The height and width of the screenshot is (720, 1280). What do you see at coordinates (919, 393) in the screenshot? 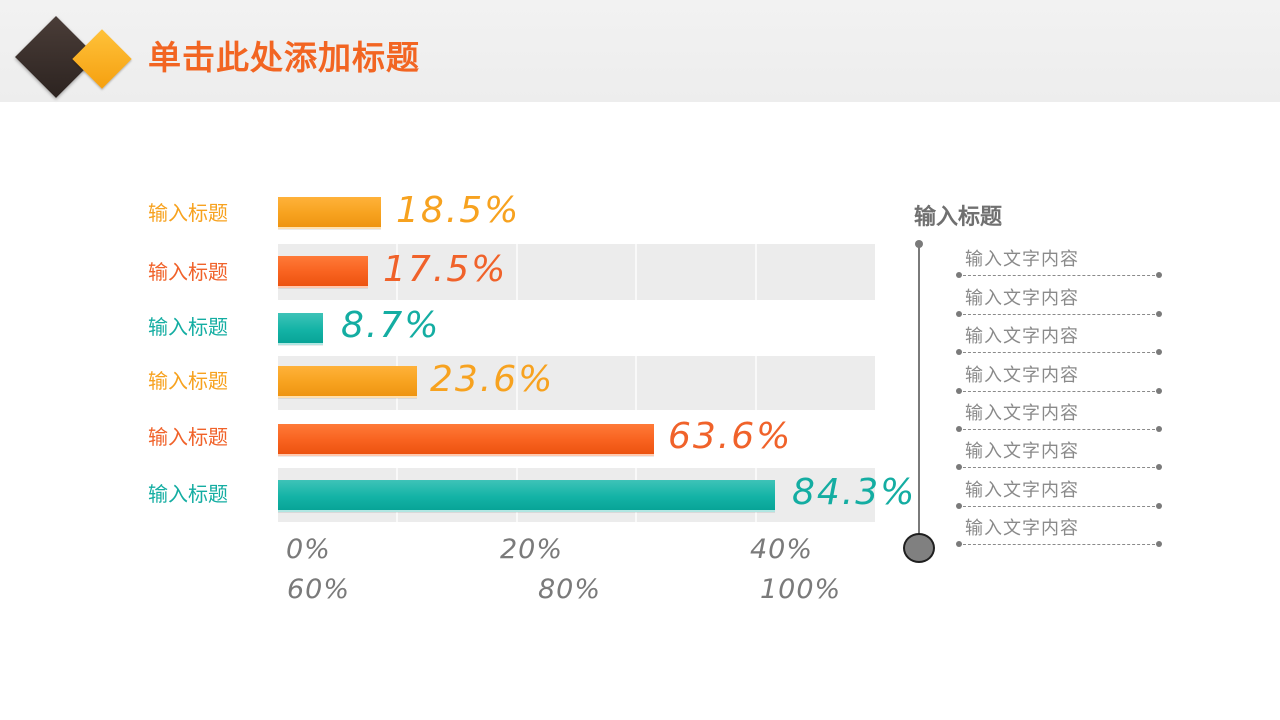
I see `timeline-line` at bounding box center [919, 393].